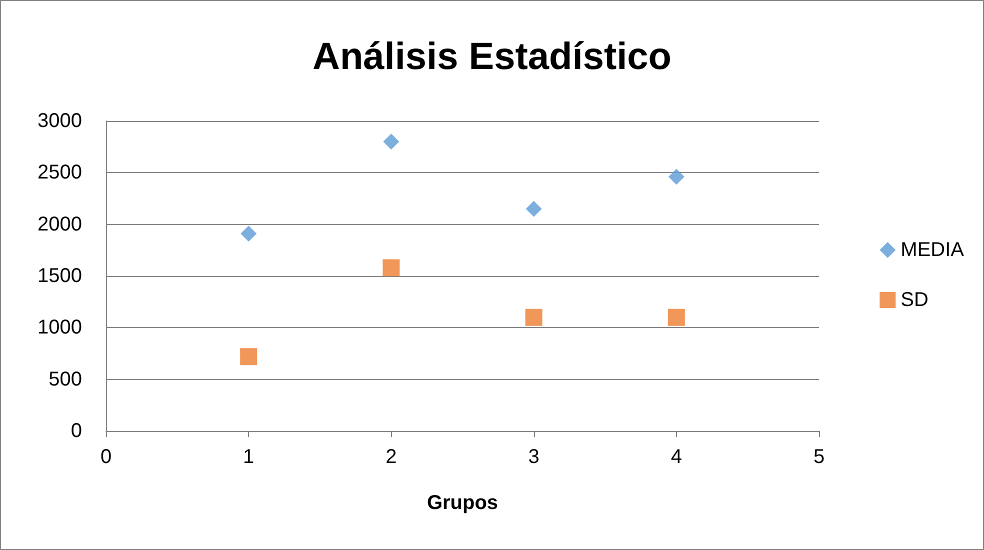 This screenshot has width=984, height=550. Describe the element at coordinates (248, 457) in the screenshot. I see `x-tick-label: 1` at that location.